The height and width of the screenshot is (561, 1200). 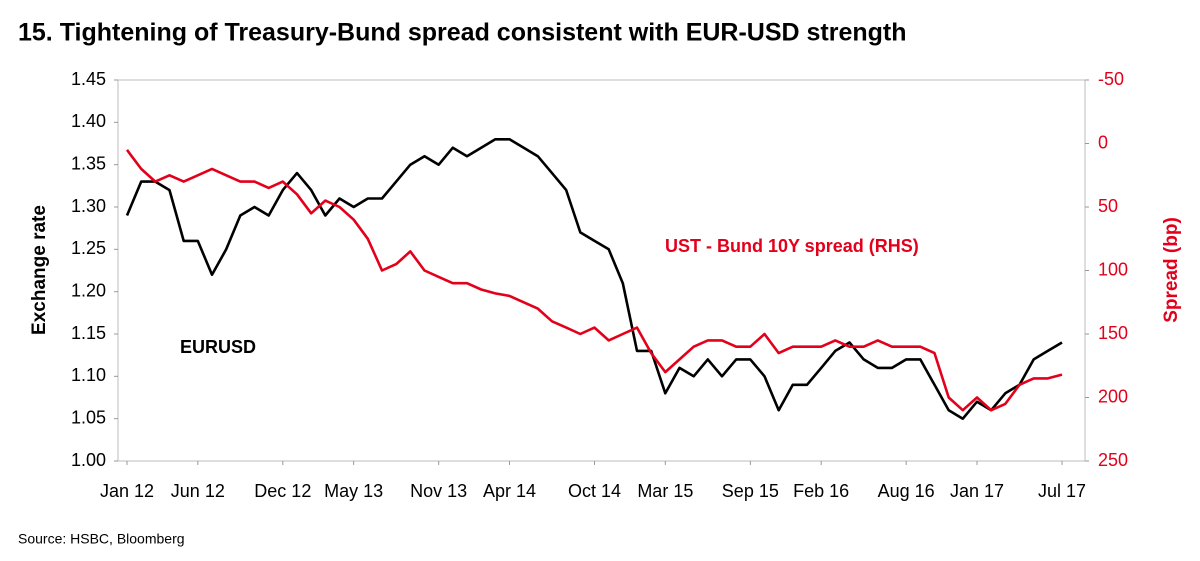 I want to click on x-tick-label: Apr 14, so click(x=509, y=491).